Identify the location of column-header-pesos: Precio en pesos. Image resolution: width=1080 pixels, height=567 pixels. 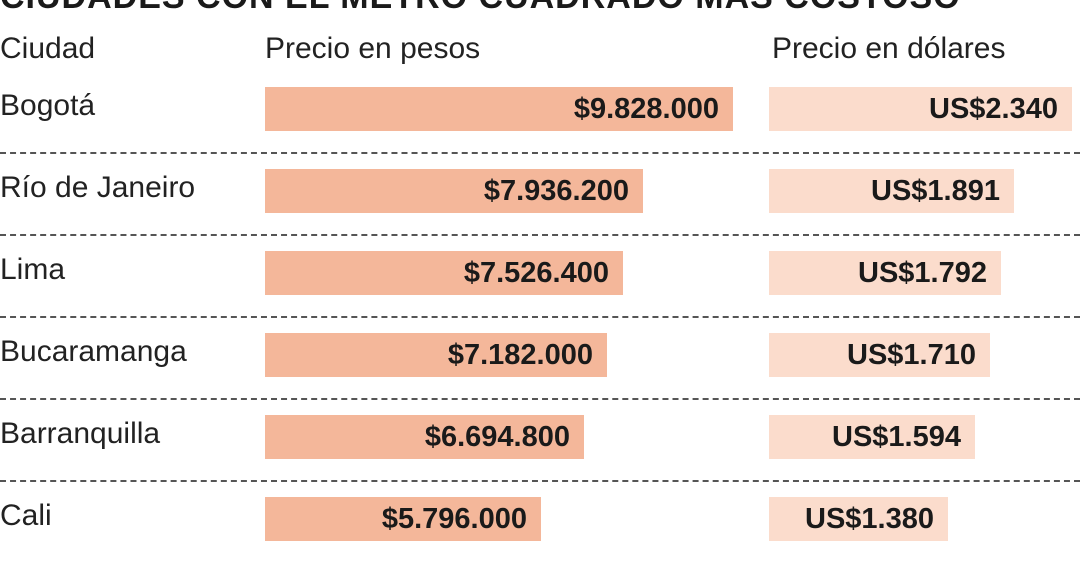
(373, 48).